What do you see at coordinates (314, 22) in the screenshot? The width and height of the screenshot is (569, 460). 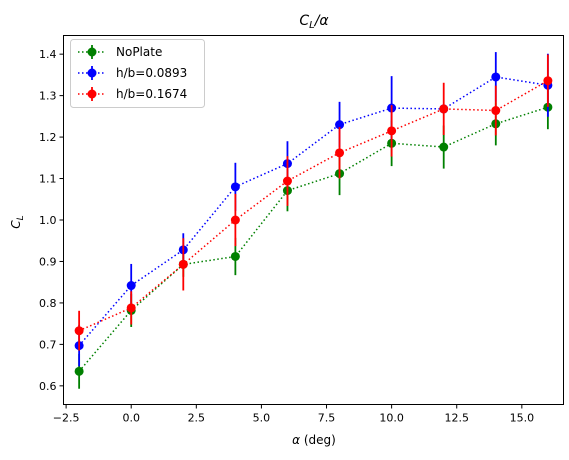 I see `chart-title: CL/α` at bounding box center [314, 22].